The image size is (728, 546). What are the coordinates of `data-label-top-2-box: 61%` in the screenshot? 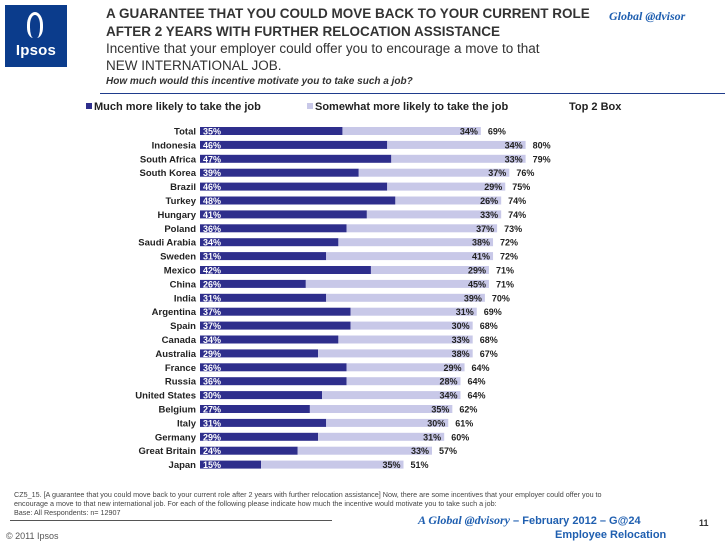 It's located at (464, 423).